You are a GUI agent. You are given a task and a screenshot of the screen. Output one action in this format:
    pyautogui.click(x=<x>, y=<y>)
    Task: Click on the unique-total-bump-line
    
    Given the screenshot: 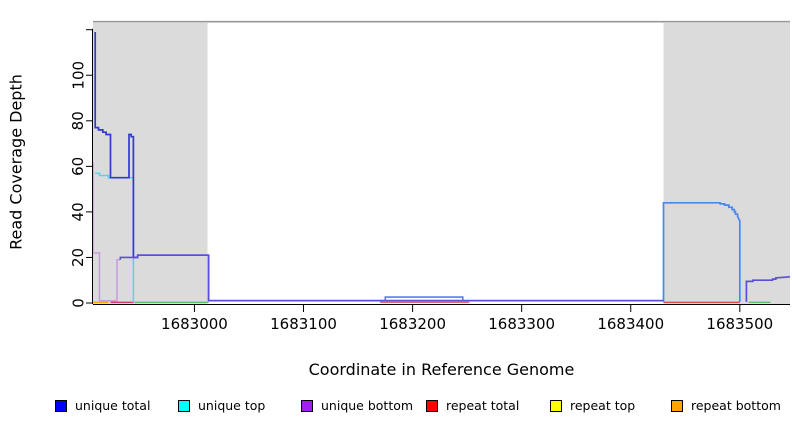 What is the action you would take?
    pyautogui.click(x=424, y=298)
    